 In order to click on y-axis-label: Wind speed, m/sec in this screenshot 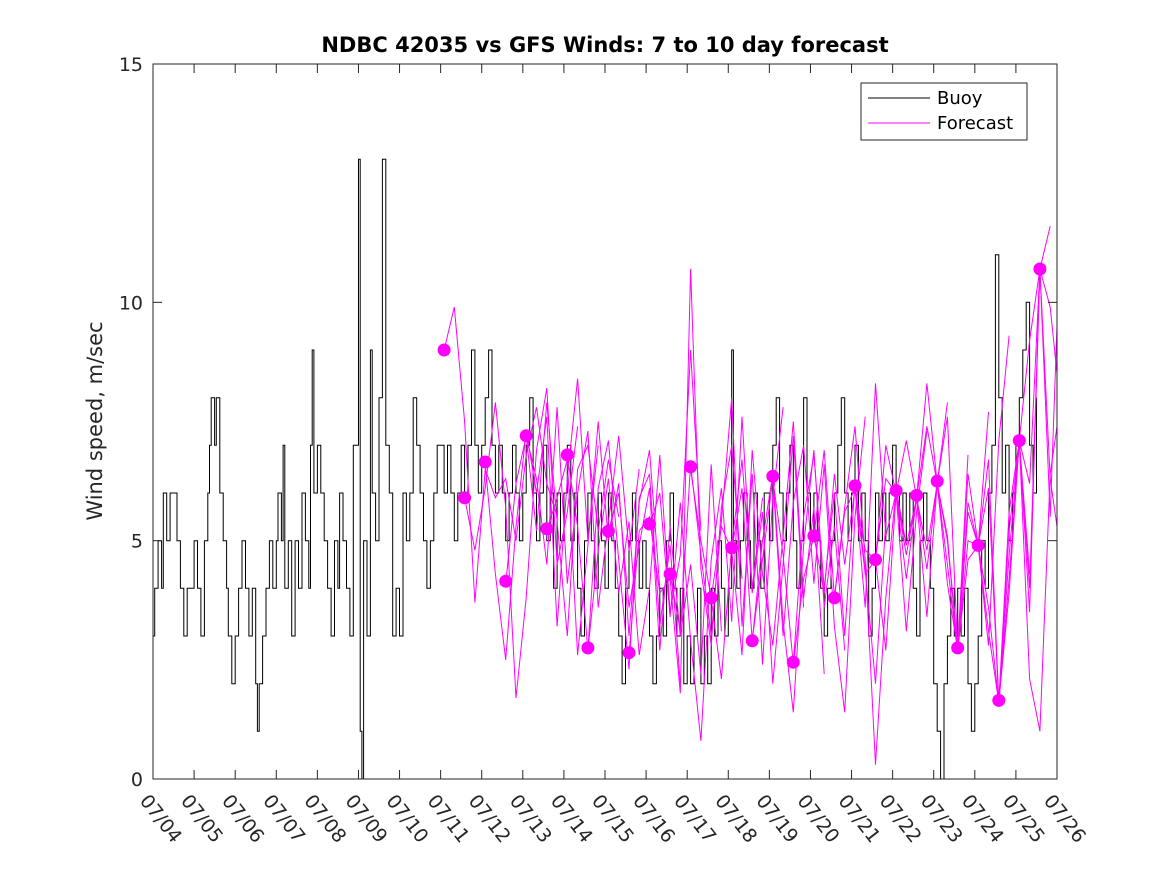, I will do `click(95, 420)`.